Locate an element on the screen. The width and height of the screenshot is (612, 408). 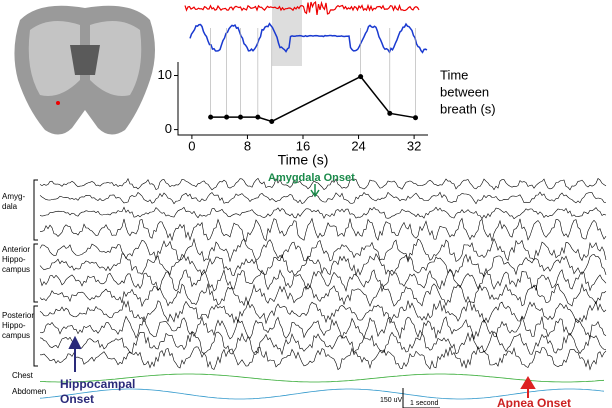
scale-bar is located at coordinates (421, 398).